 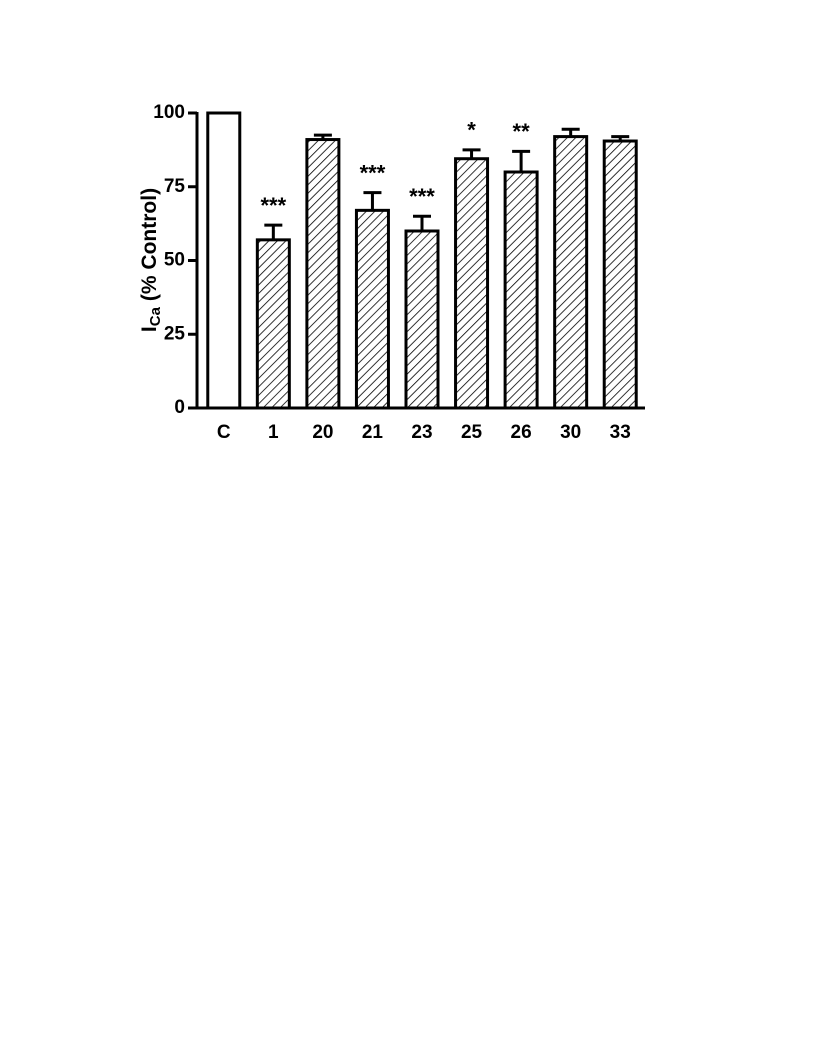 What do you see at coordinates (471, 130) in the screenshot?
I see `significance-label: *` at bounding box center [471, 130].